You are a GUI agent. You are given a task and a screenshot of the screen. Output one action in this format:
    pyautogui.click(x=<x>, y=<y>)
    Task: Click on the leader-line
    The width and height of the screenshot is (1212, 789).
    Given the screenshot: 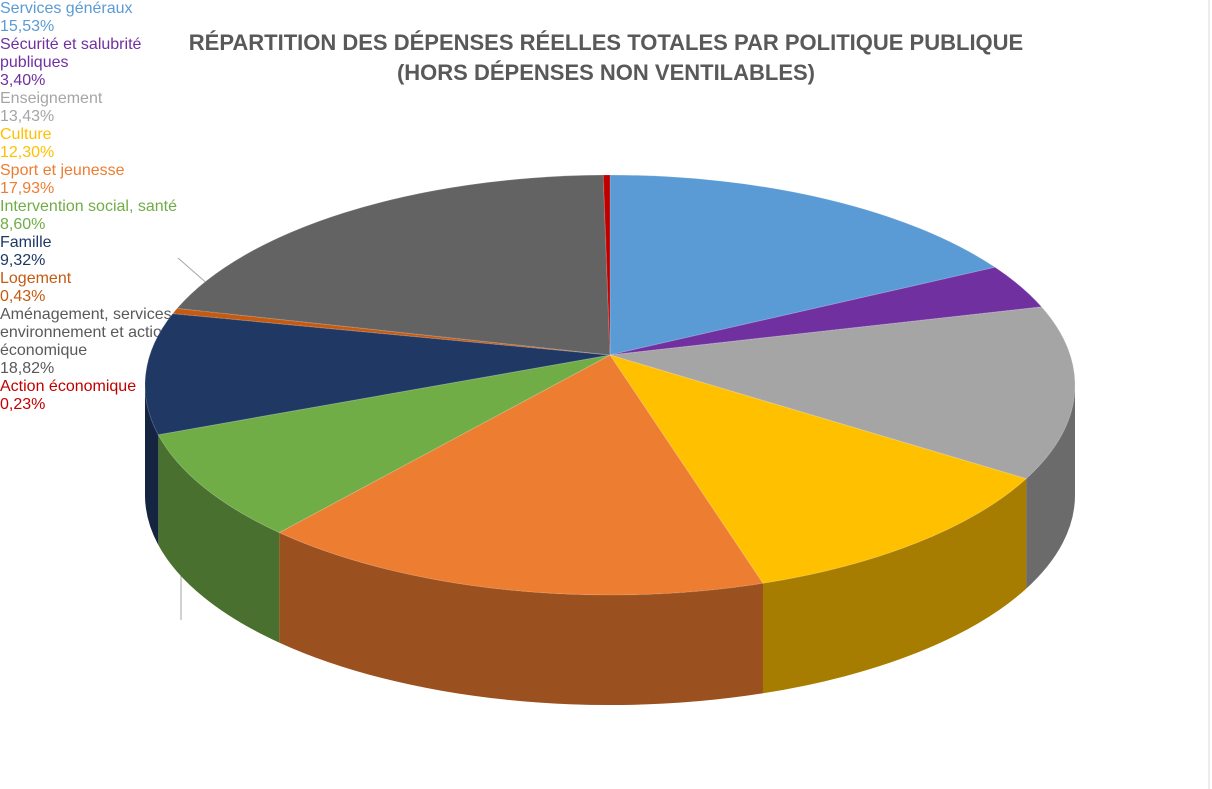 What is the action you would take?
    pyautogui.click(x=194, y=272)
    